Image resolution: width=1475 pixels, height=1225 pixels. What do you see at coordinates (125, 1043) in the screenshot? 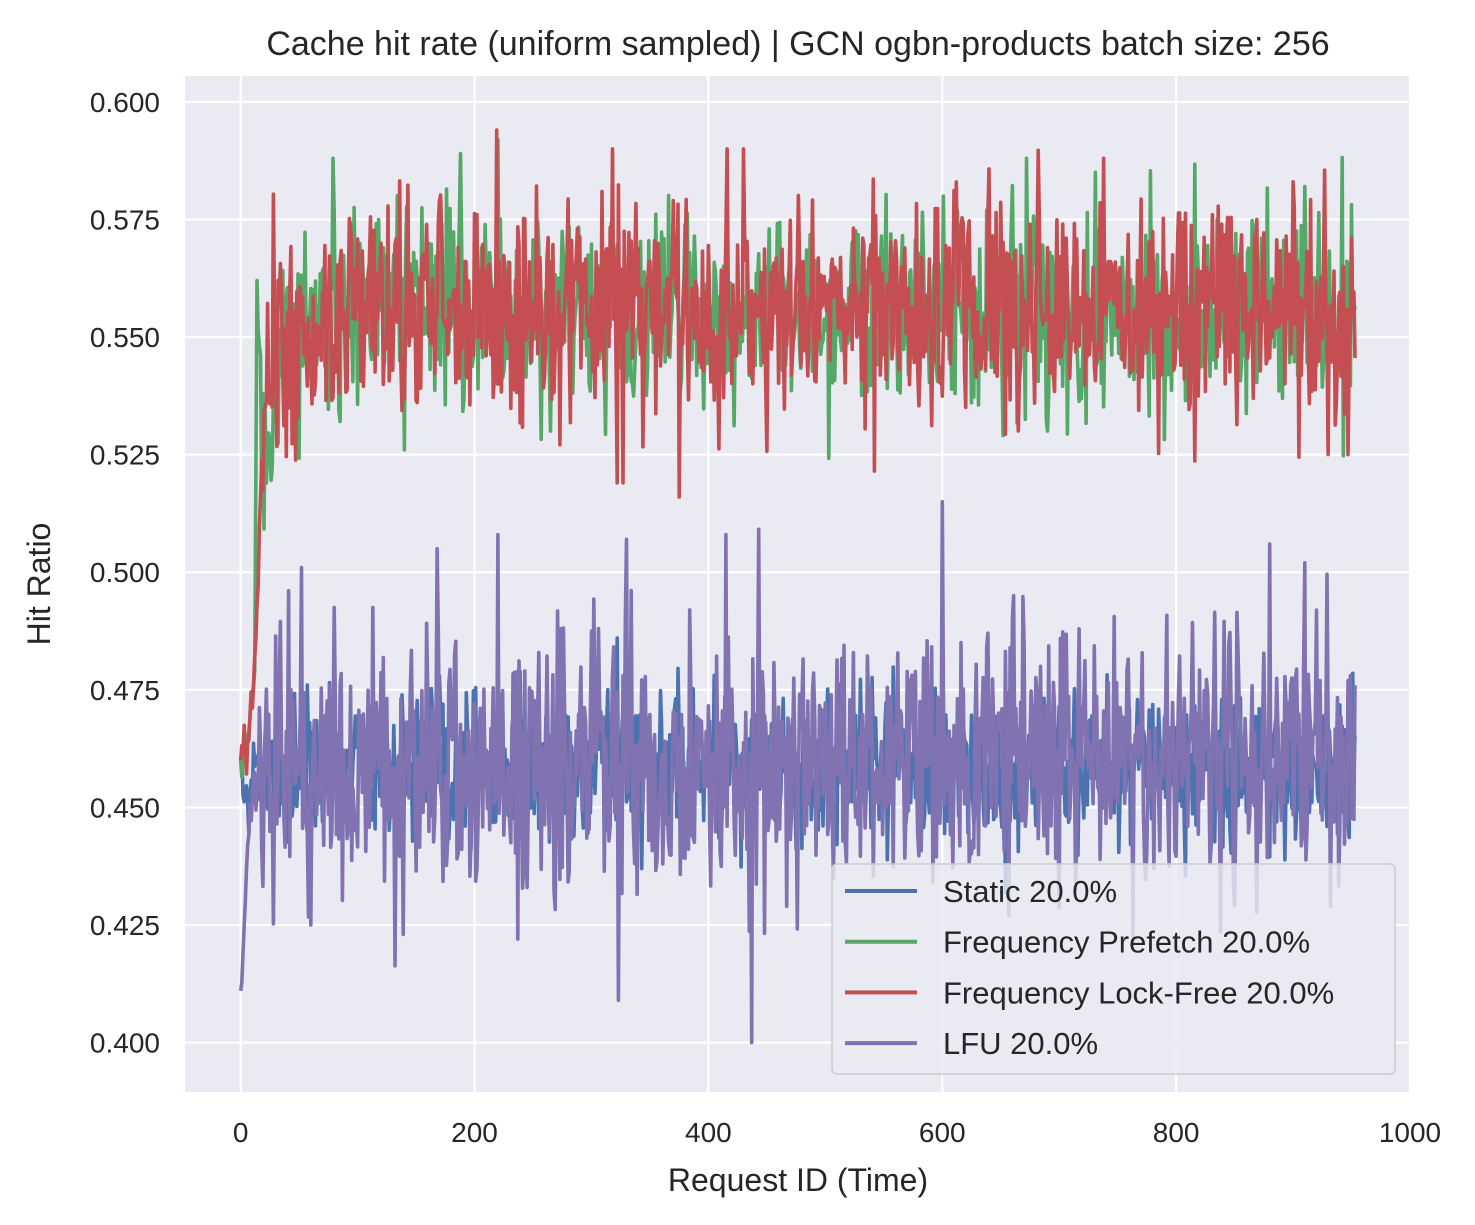
I see `y-tick-label: 0.400` at bounding box center [125, 1043].